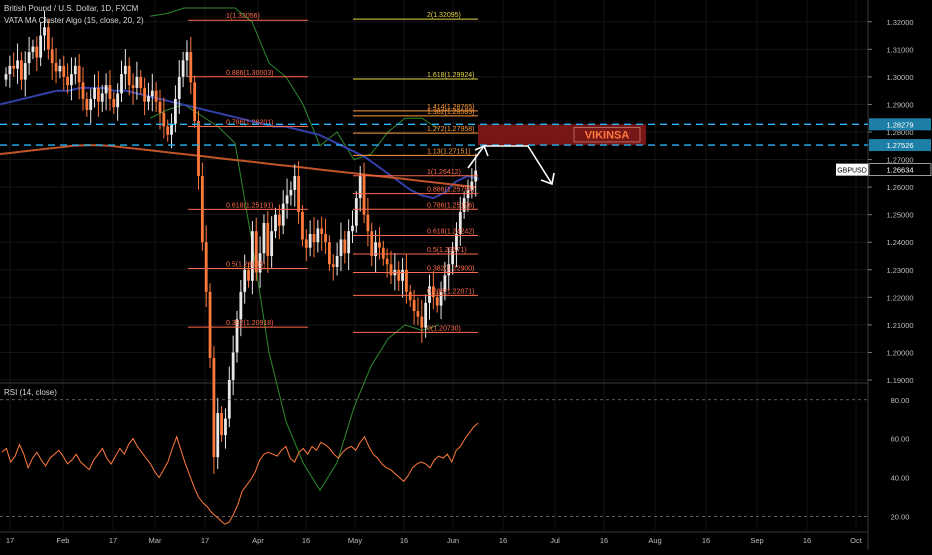  What do you see at coordinates (240, 143) in the screenshot?
I see `ma-blue-line` at bounding box center [240, 143].